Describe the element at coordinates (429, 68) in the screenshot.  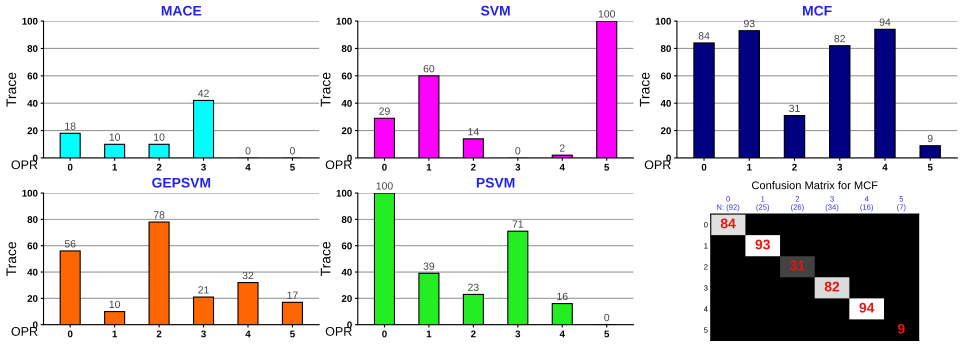
I see `data-label: 60` at that location.